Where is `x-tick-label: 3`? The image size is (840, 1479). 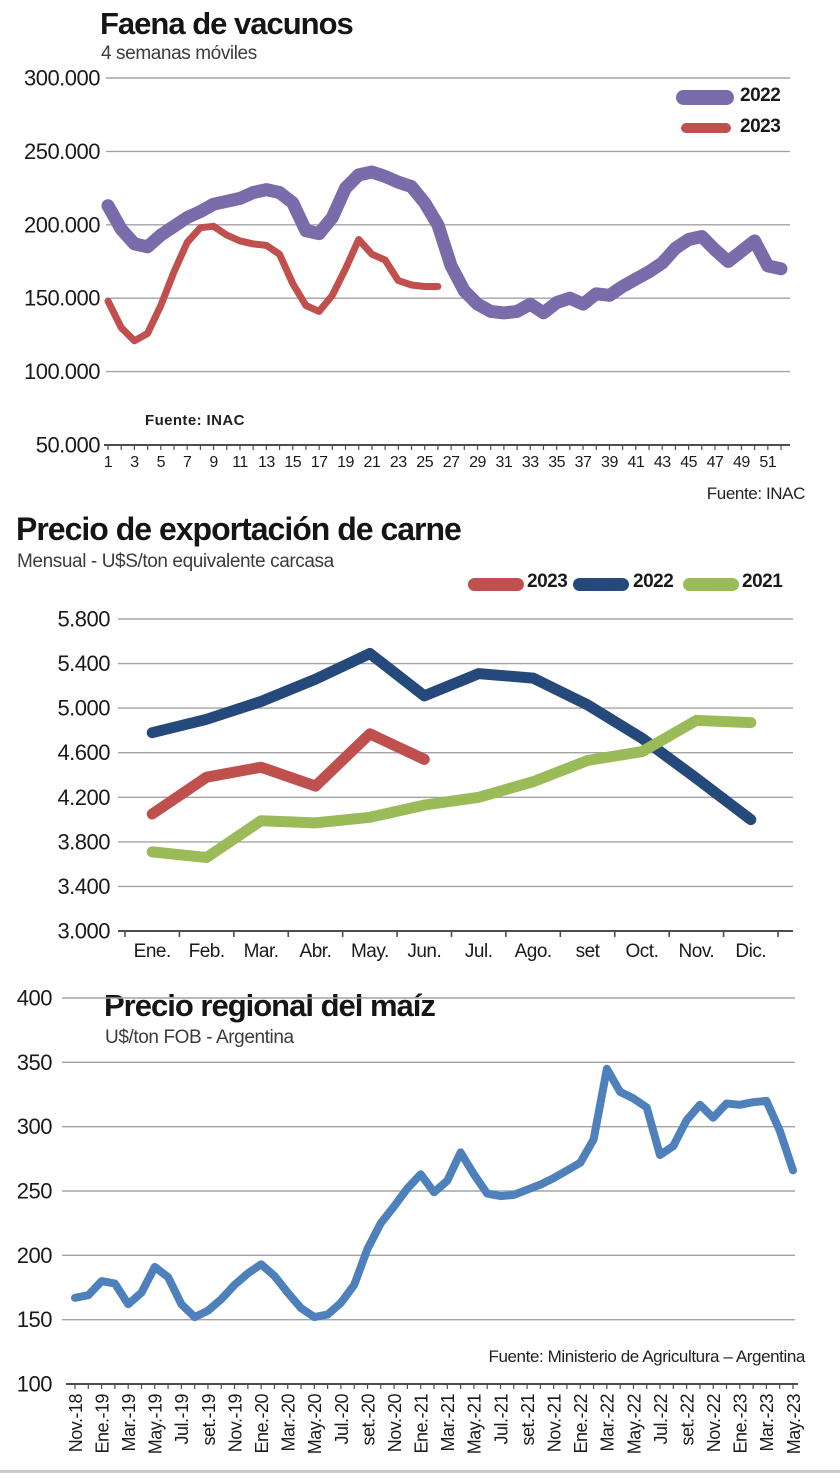 x-tick-label: 3 is located at coordinates (134, 462).